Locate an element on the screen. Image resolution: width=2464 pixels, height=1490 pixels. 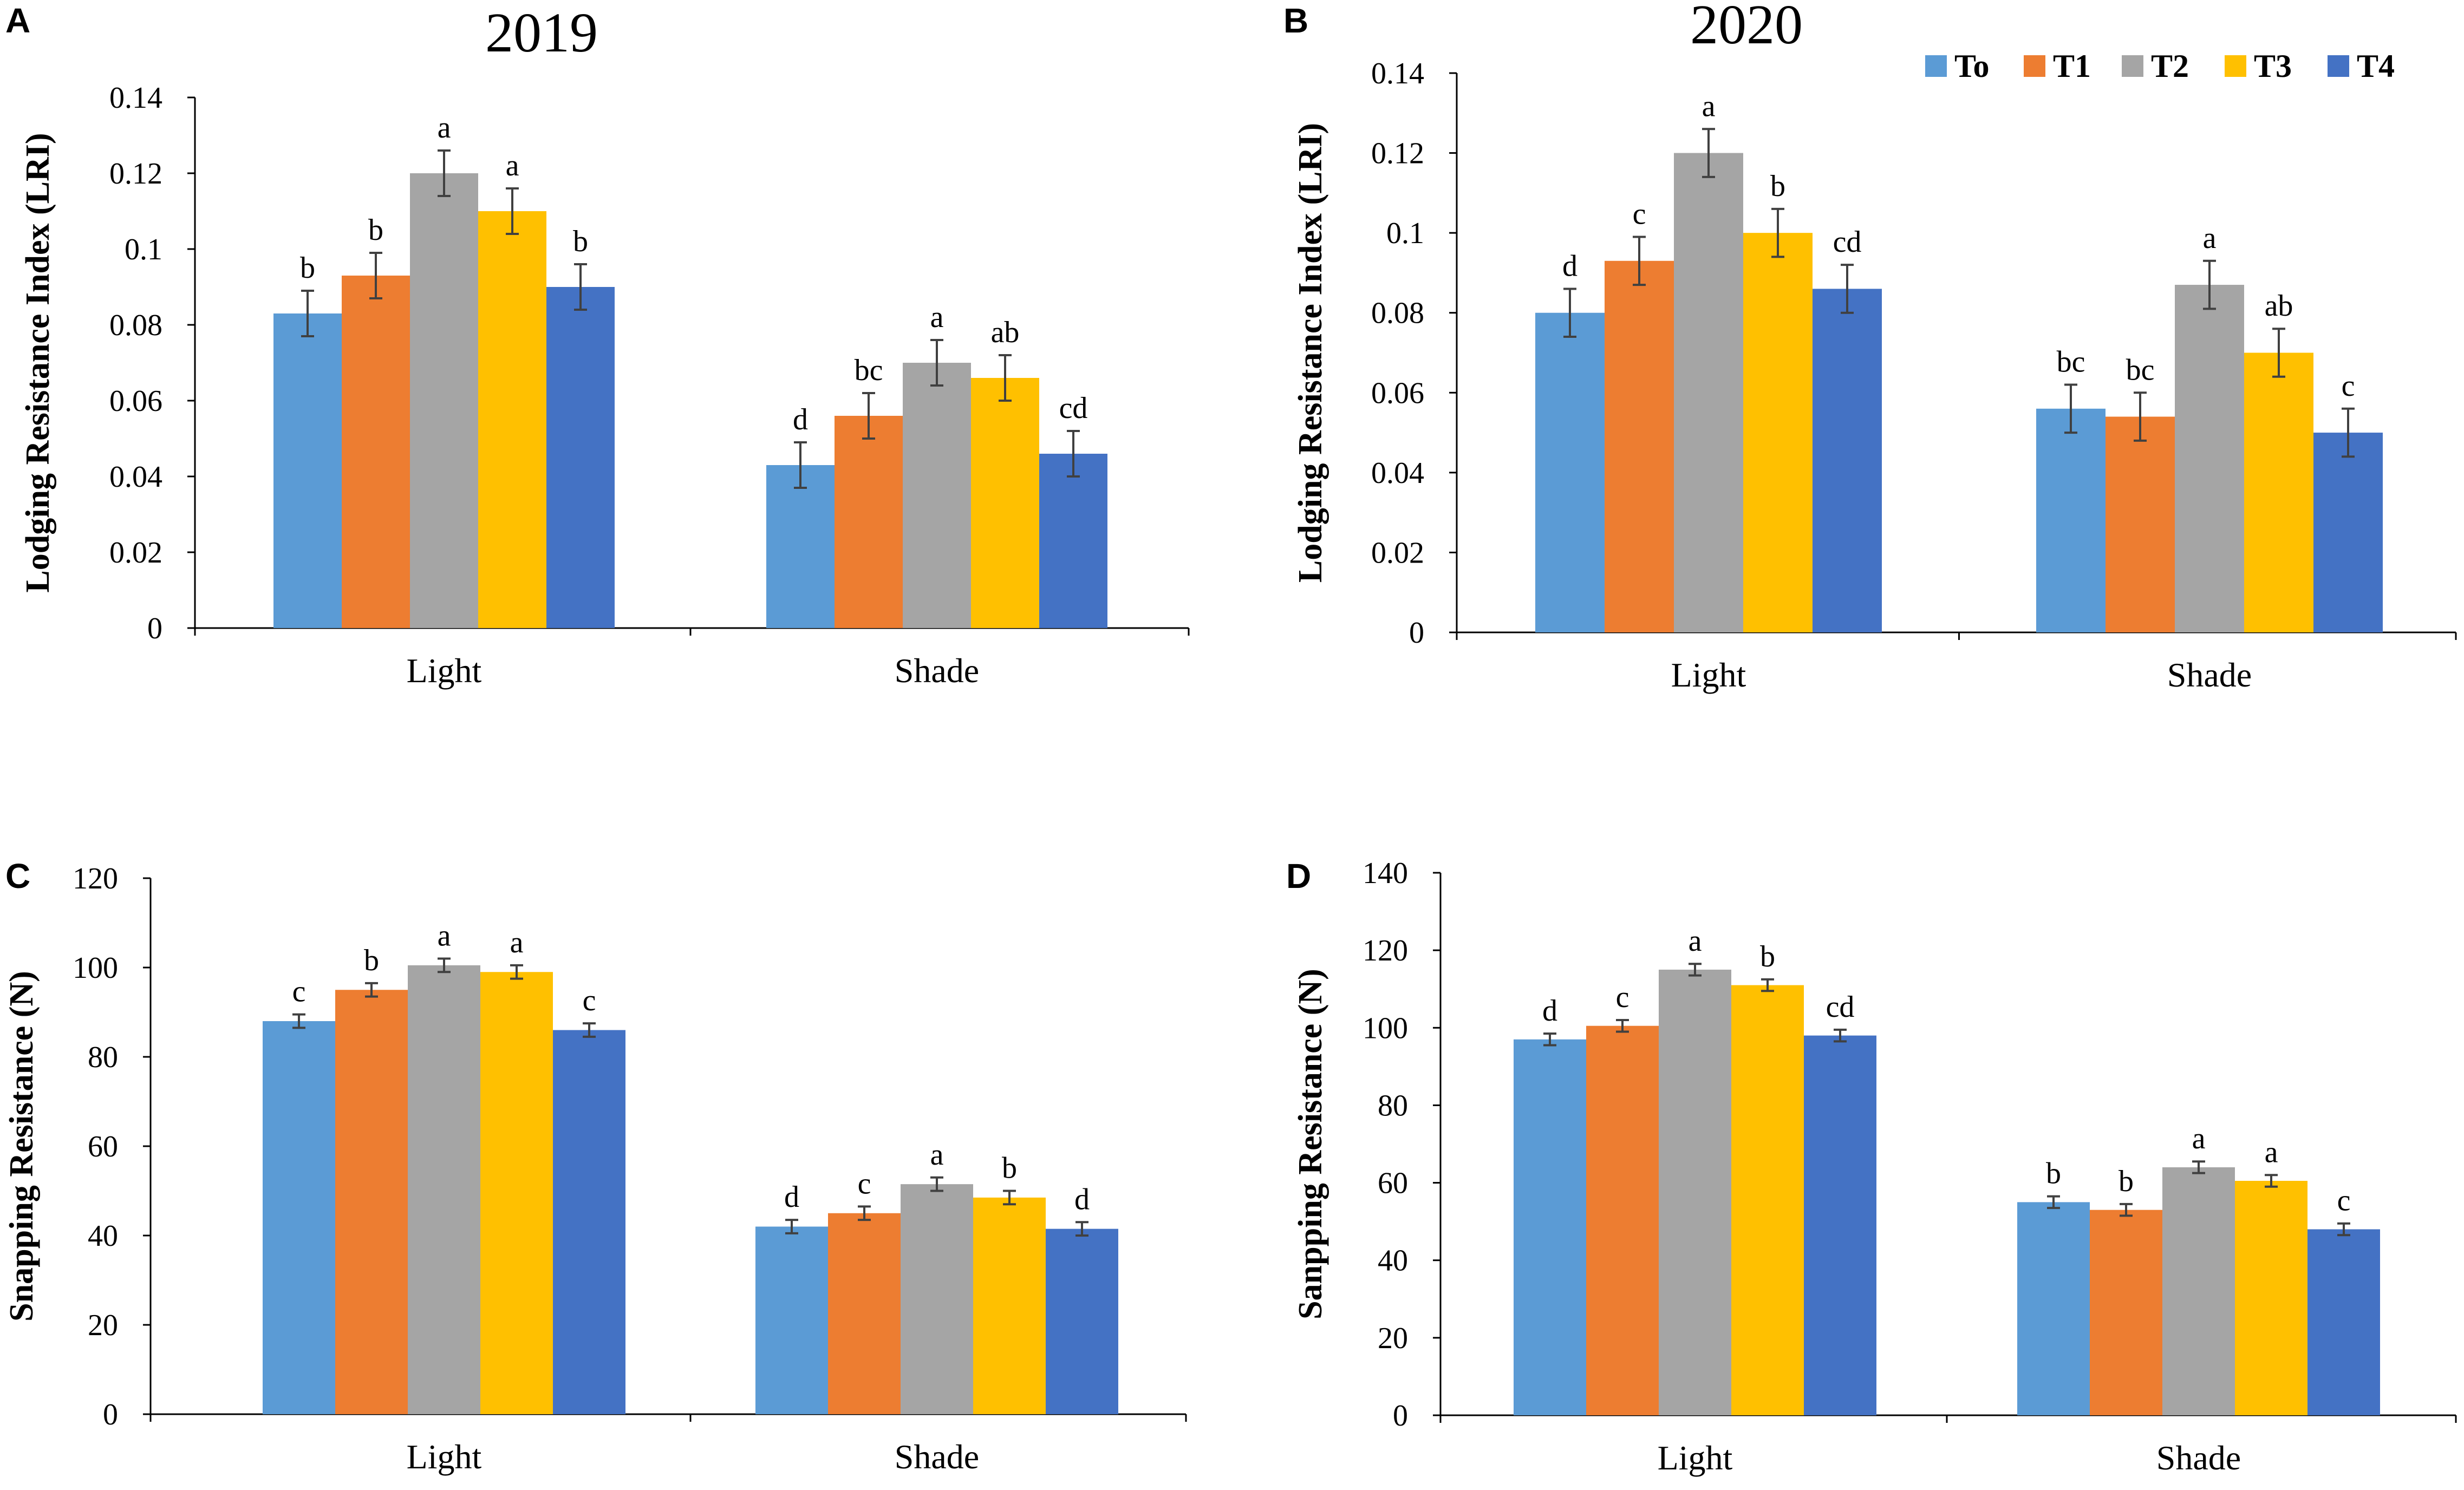
panel-letter: C is located at coordinates (18, 877).